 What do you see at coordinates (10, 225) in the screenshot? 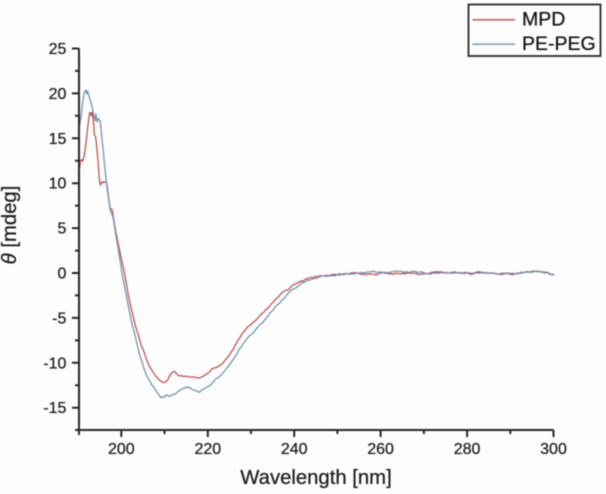
I see `svg-text: θ [mdeg]` at bounding box center [10, 225].